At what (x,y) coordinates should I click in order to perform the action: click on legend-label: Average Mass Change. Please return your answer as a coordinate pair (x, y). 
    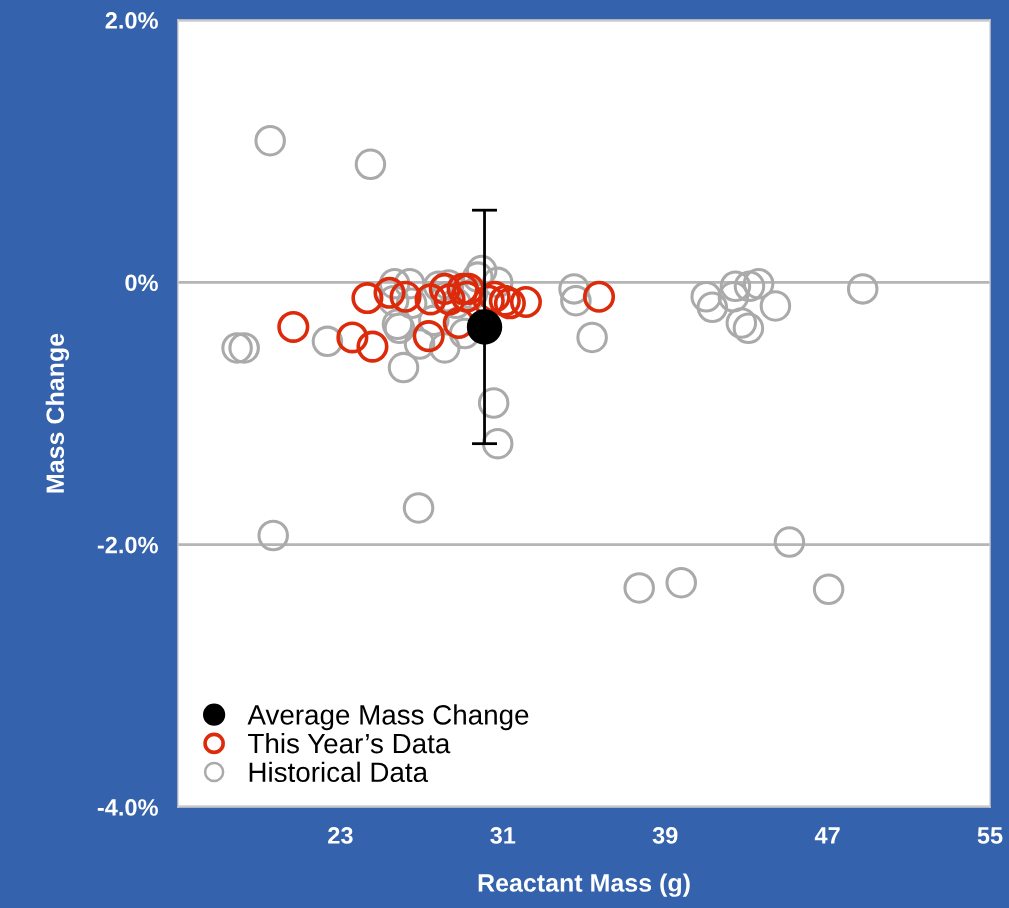
    Looking at the image, I should click on (388, 717).